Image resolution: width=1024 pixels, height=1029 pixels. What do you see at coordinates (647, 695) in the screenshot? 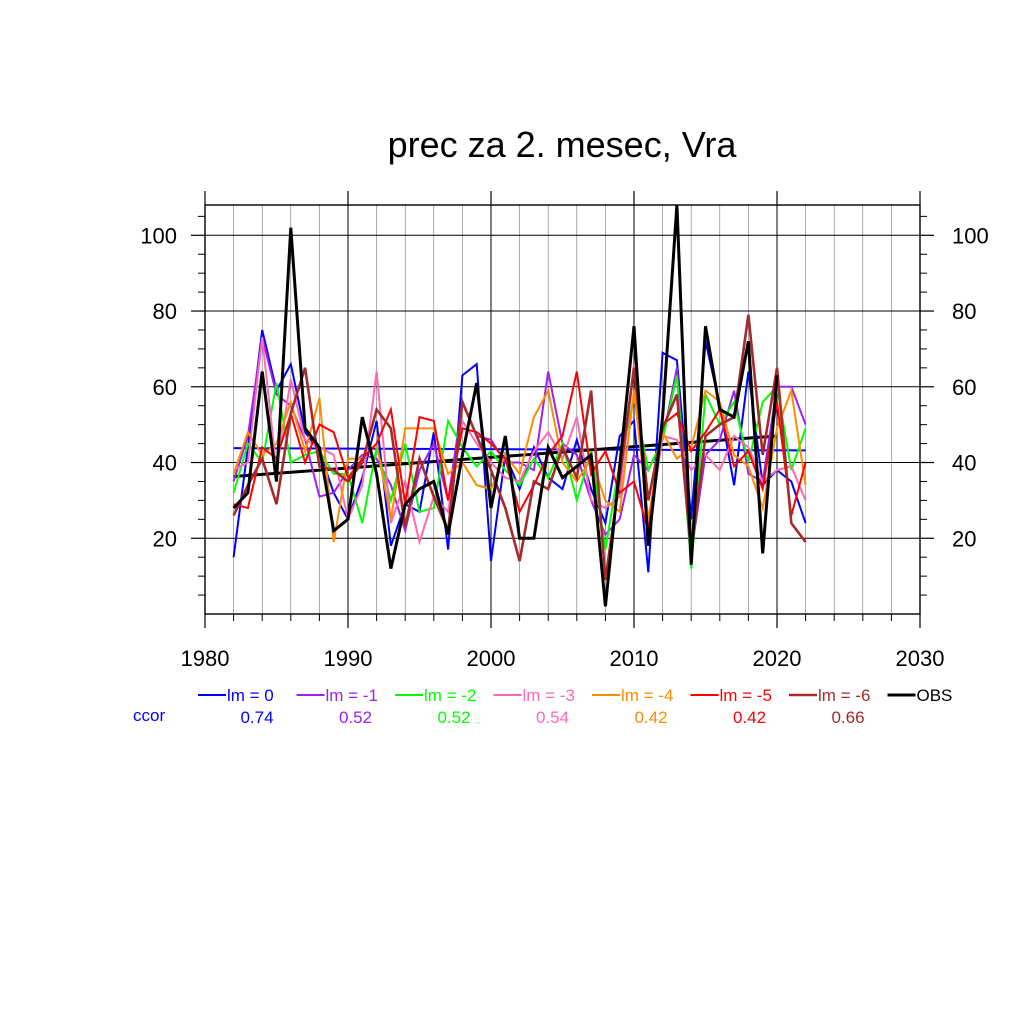
I see `legend-entry: lm = -4` at bounding box center [647, 695].